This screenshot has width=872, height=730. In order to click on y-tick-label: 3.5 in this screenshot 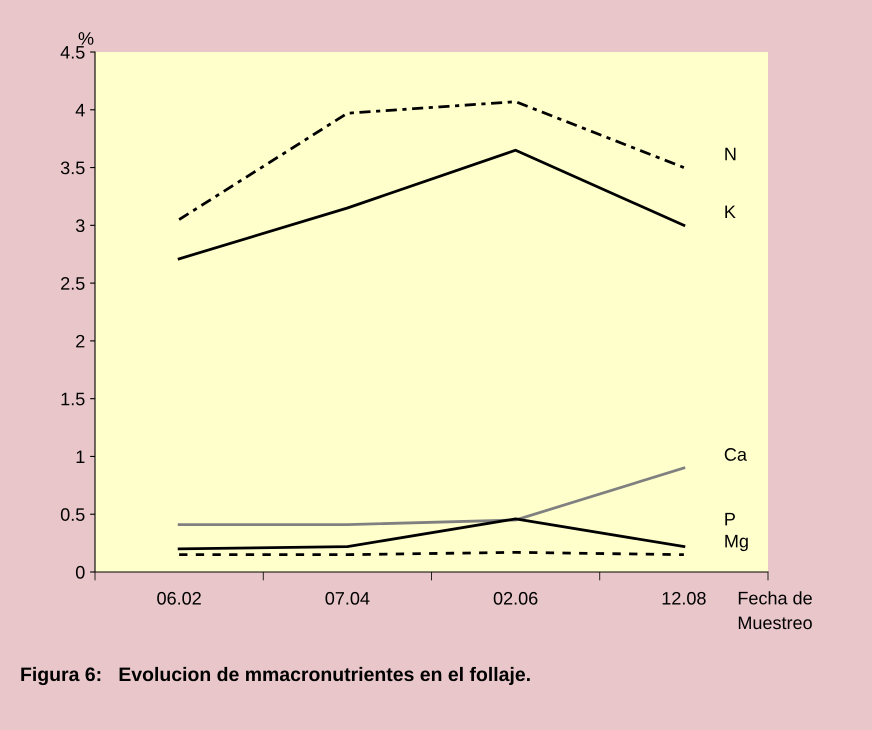, I will do `click(72, 167)`.